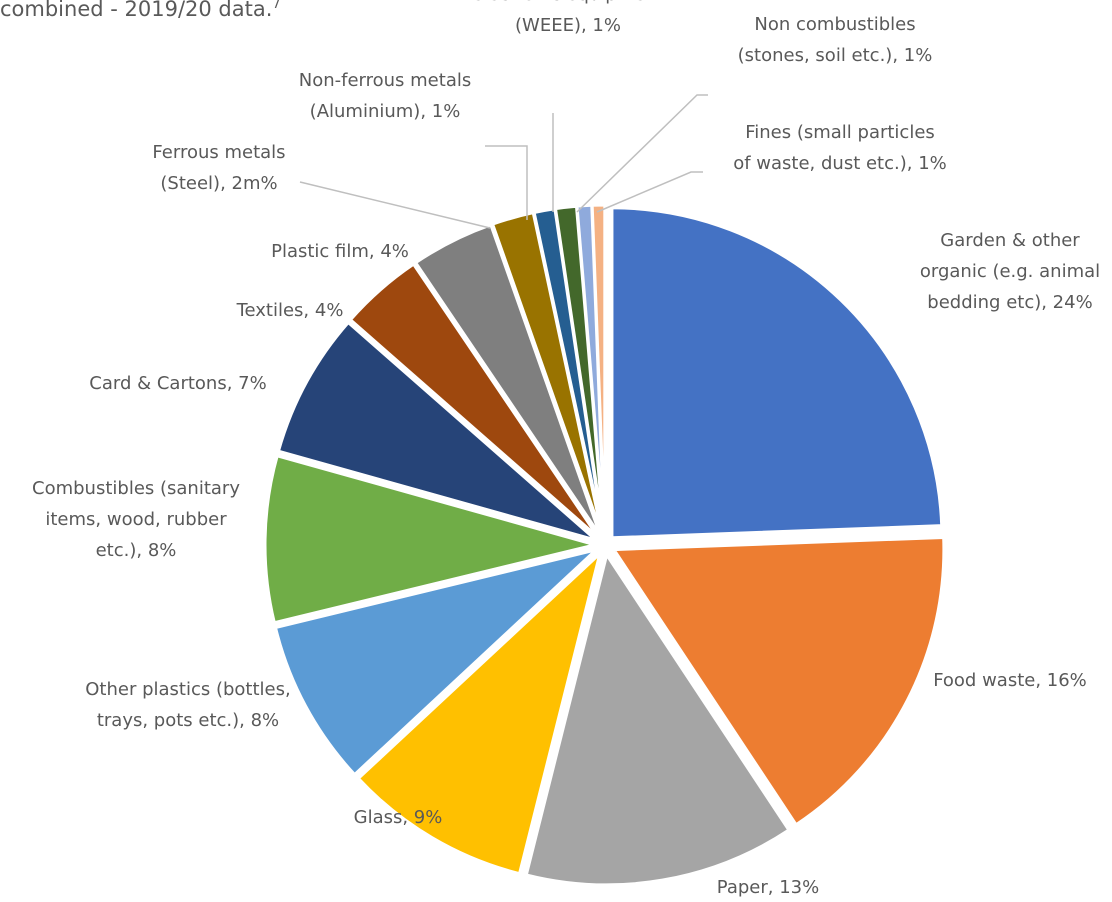  I want to click on slice-label: Non combustibles (stones, soil etc.), 1%, so click(835, 40).